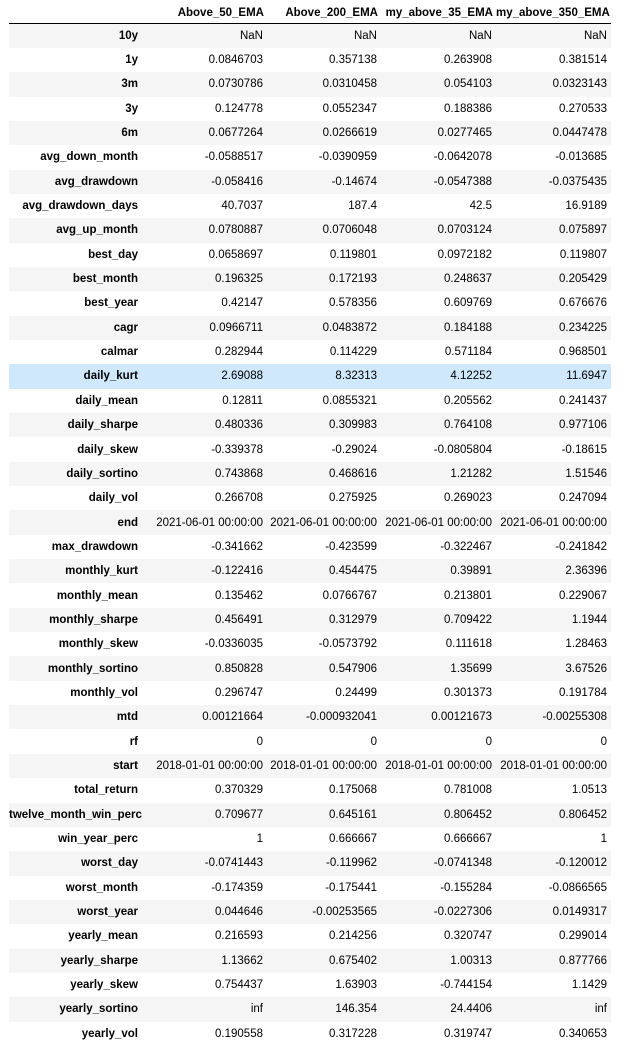  I want to click on row-label: monthly_sortino, so click(92, 668).